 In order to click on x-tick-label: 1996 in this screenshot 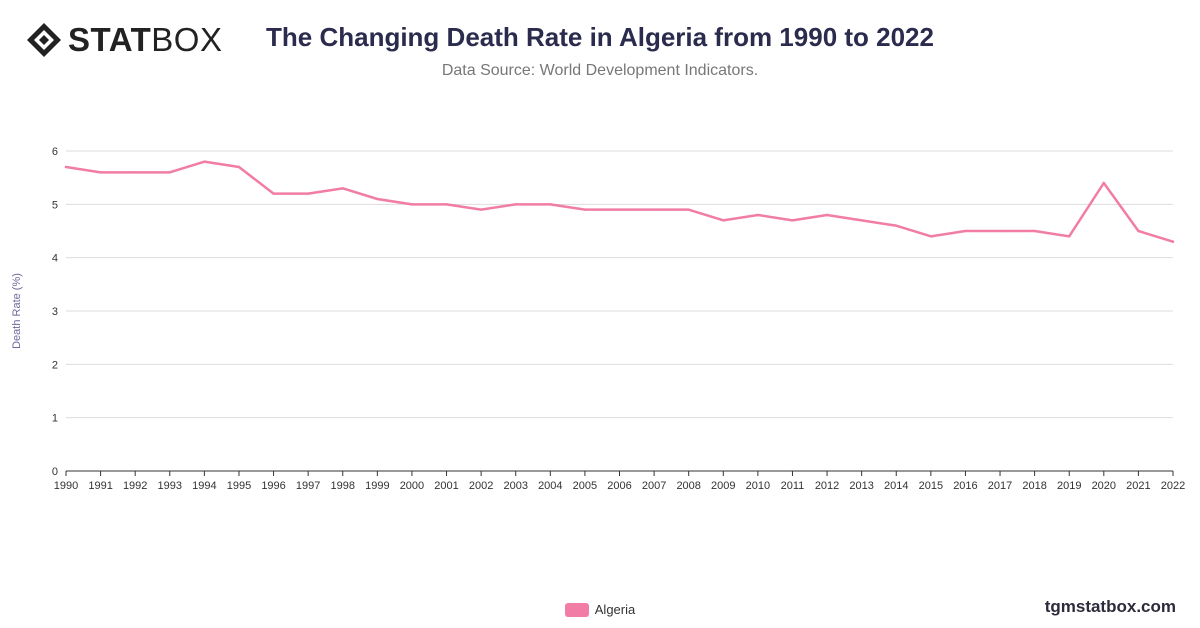, I will do `click(273, 486)`.